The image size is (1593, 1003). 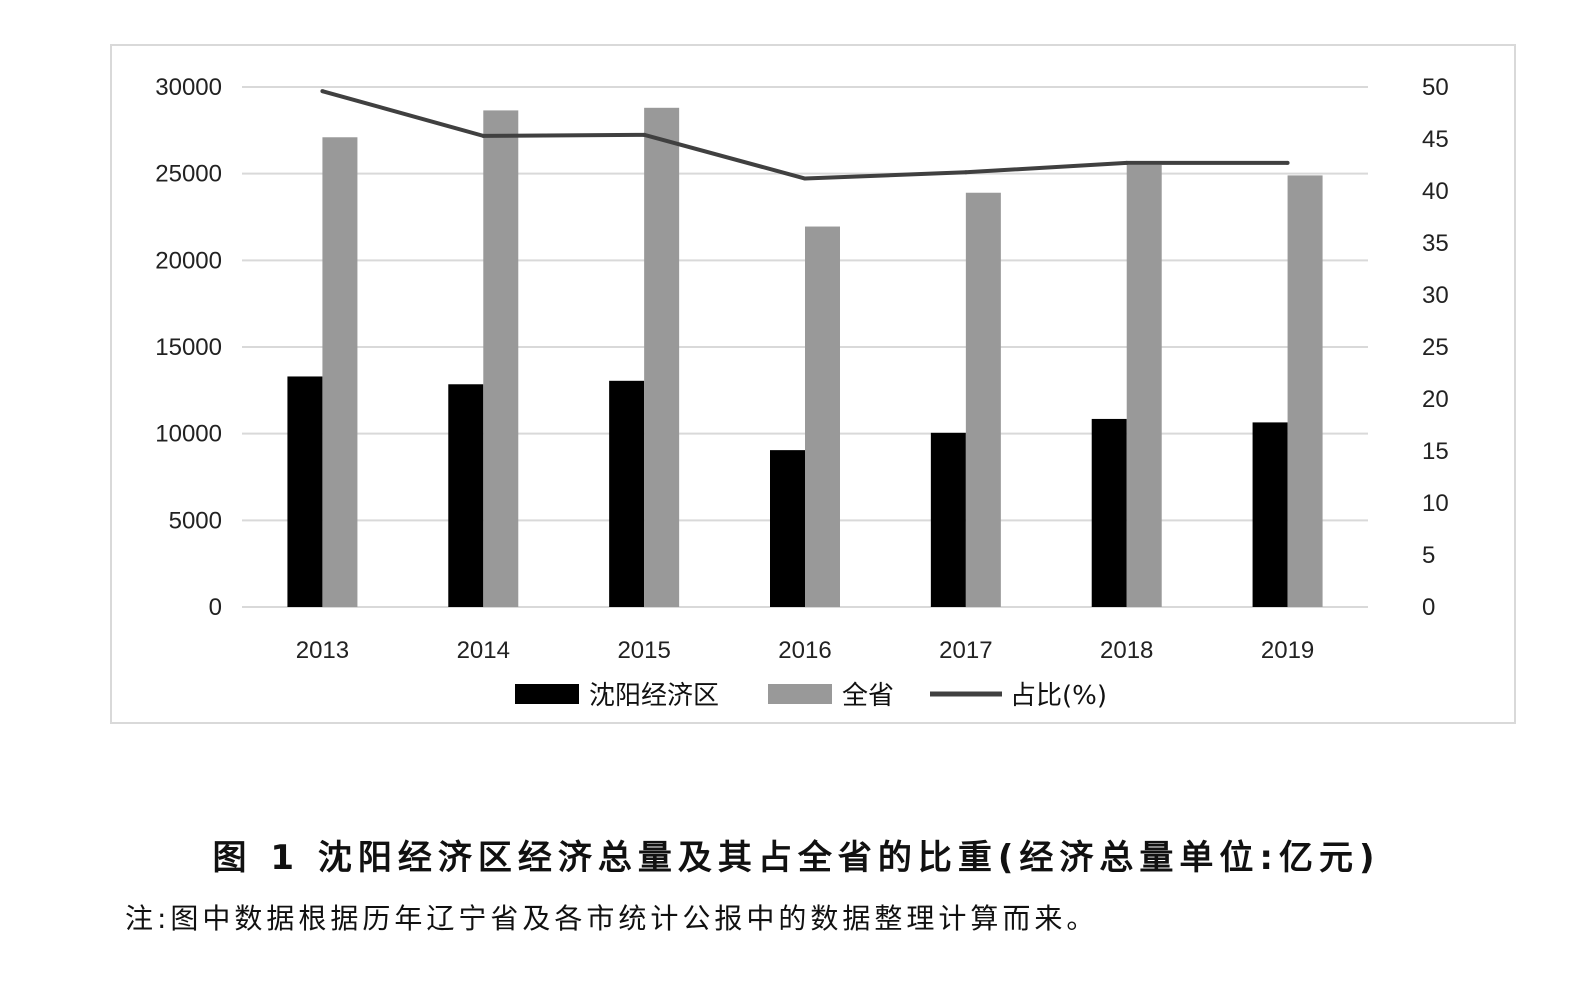 I want to click on y-right-tick-label: 10, so click(x=1435, y=503).